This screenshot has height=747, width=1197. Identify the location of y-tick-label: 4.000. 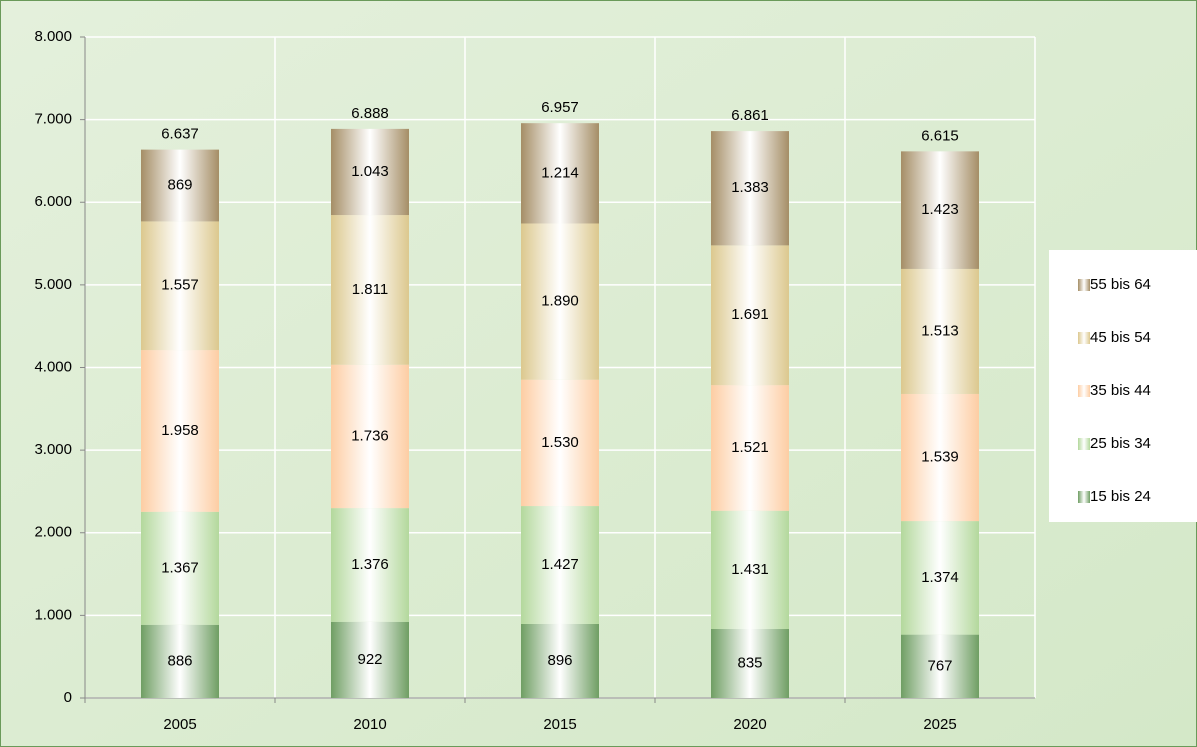
(53, 366).